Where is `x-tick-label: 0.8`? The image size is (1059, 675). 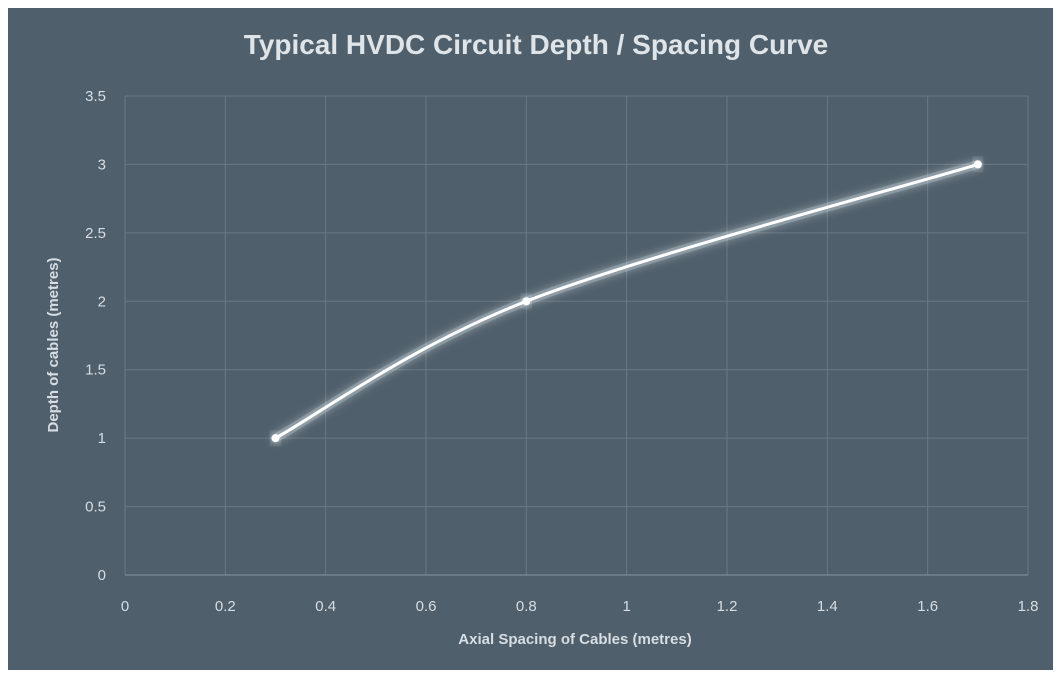
x-tick-label: 0.8 is located at coordinates (526, 606).